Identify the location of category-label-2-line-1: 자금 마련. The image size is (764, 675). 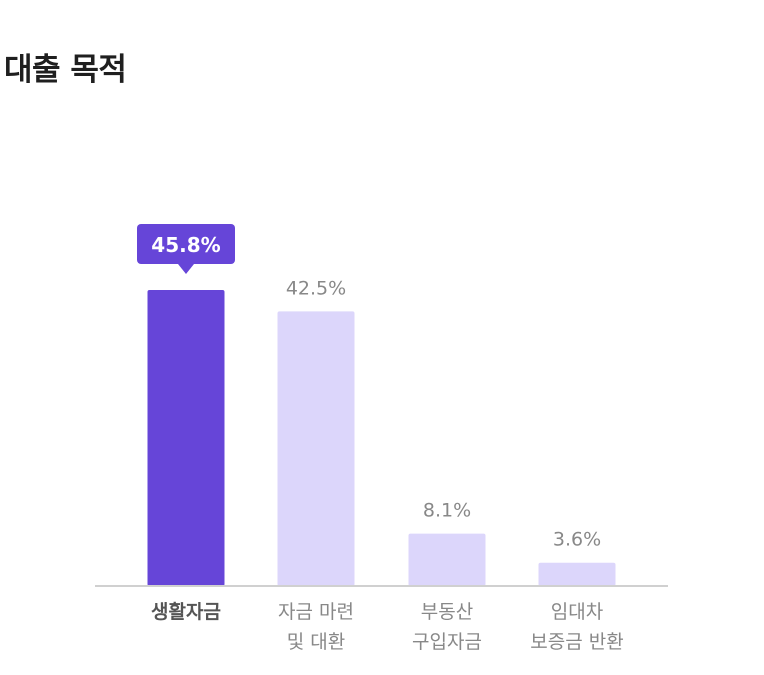
(316, 612).